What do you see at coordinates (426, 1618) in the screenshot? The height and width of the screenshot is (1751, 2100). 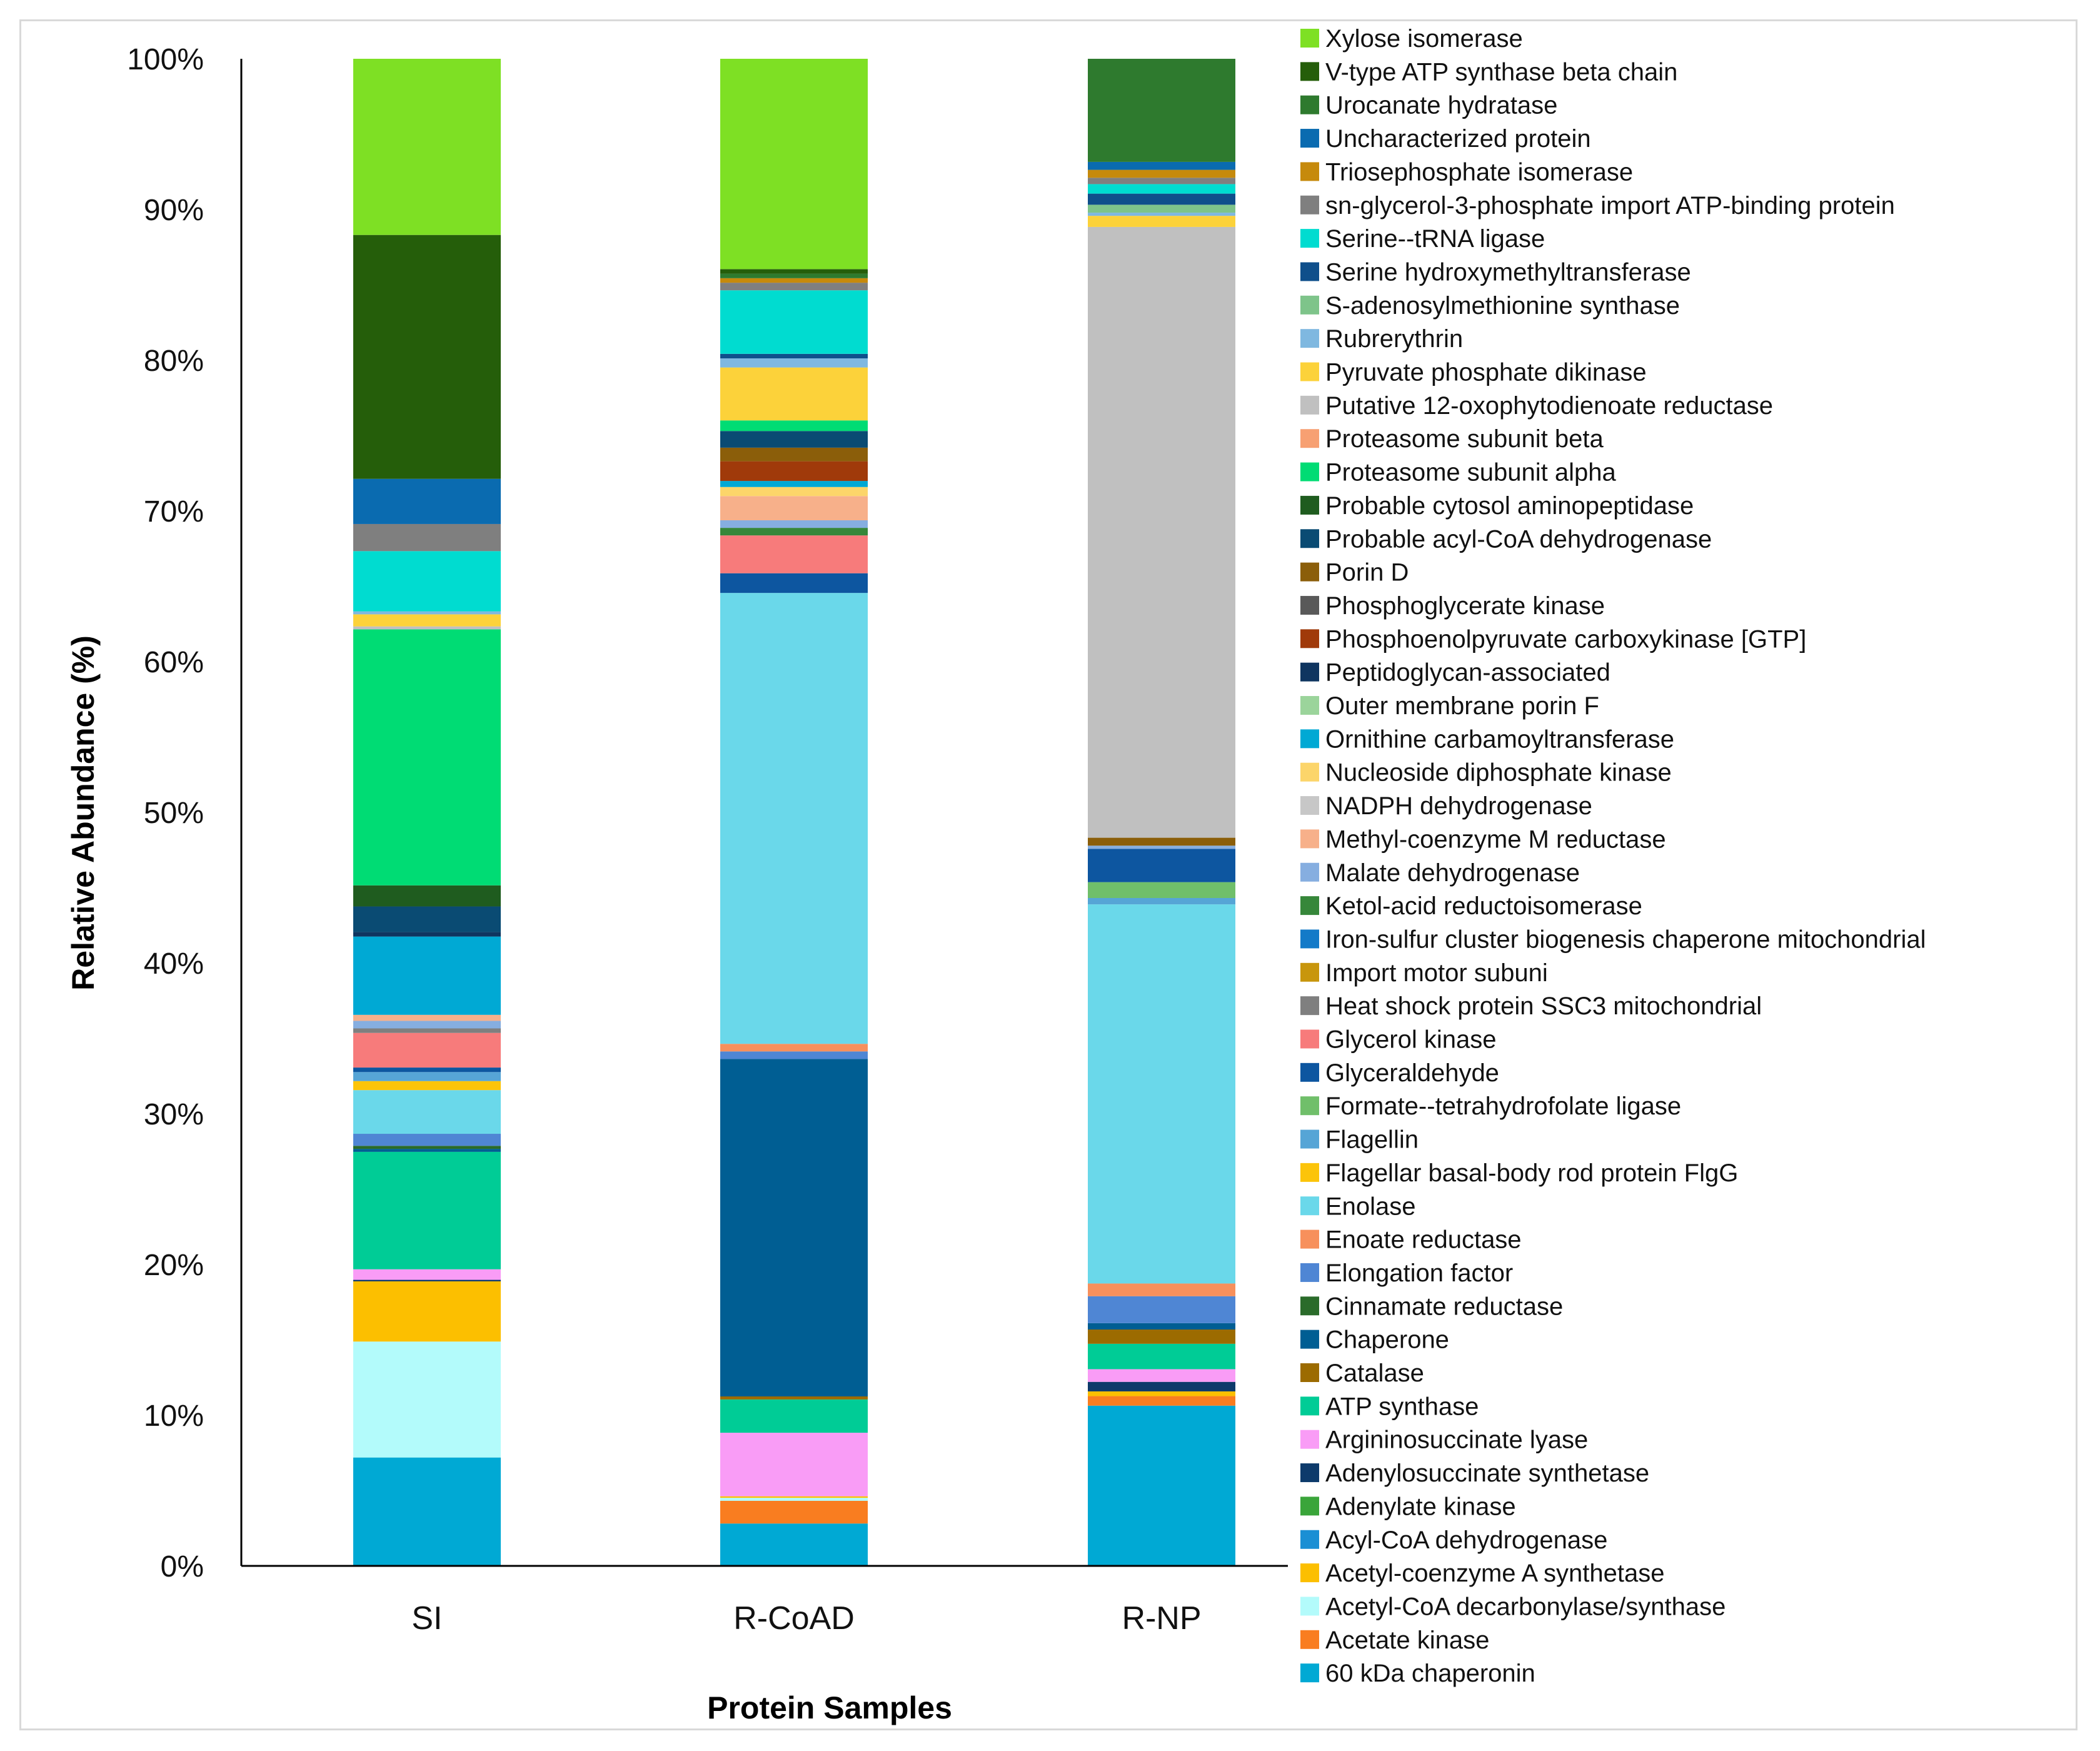 I see `x-category-label: SI` at bounding box center [426, 1618].